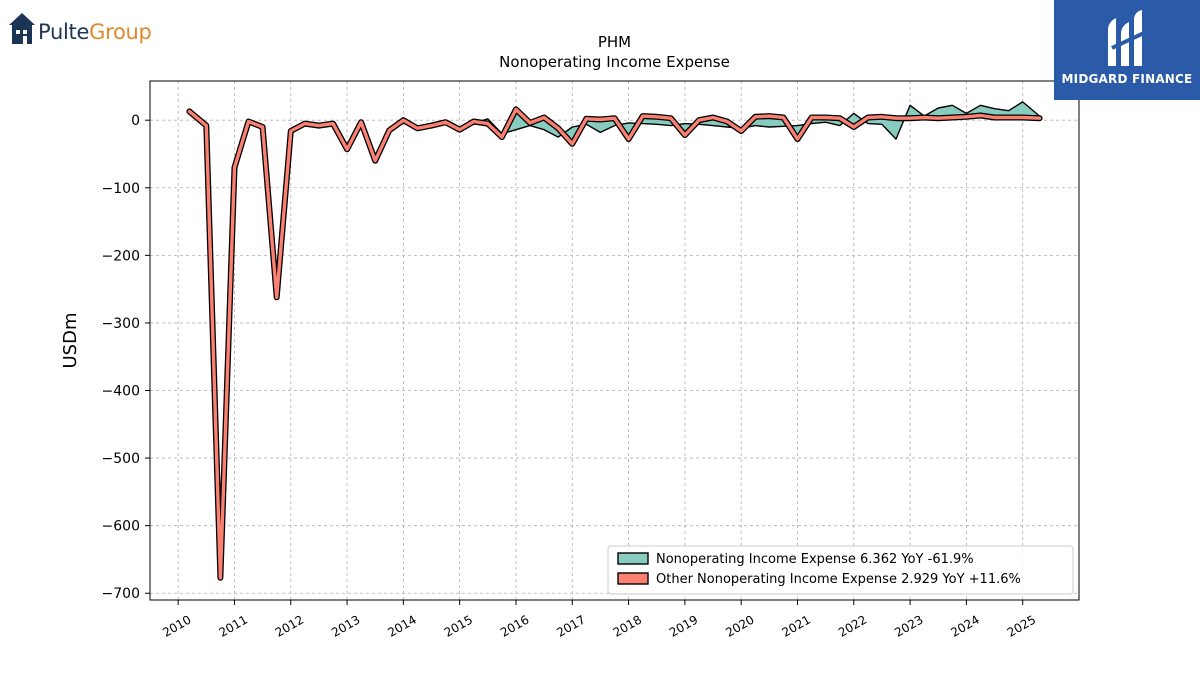 This screenshot has width=1200, height=675. I want to click on pultegroup-wordmark: PulteGroup, so click(95, 32).